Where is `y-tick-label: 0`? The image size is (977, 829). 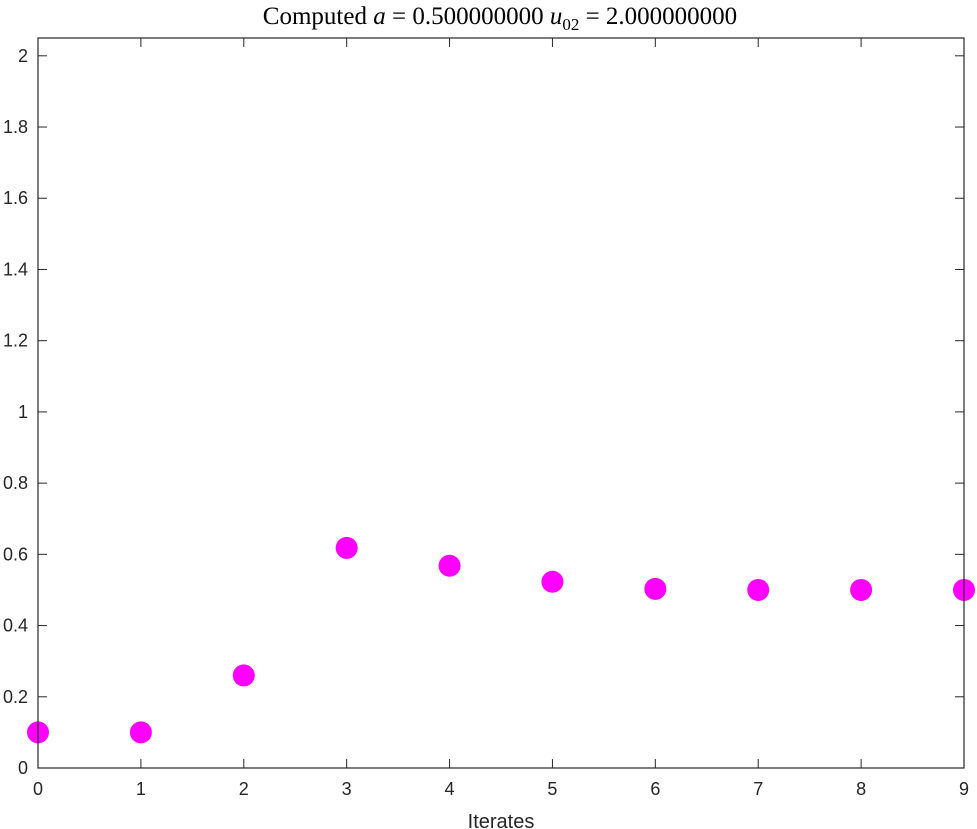
y-tick-label: 0 is located at coordinates (23, 768).